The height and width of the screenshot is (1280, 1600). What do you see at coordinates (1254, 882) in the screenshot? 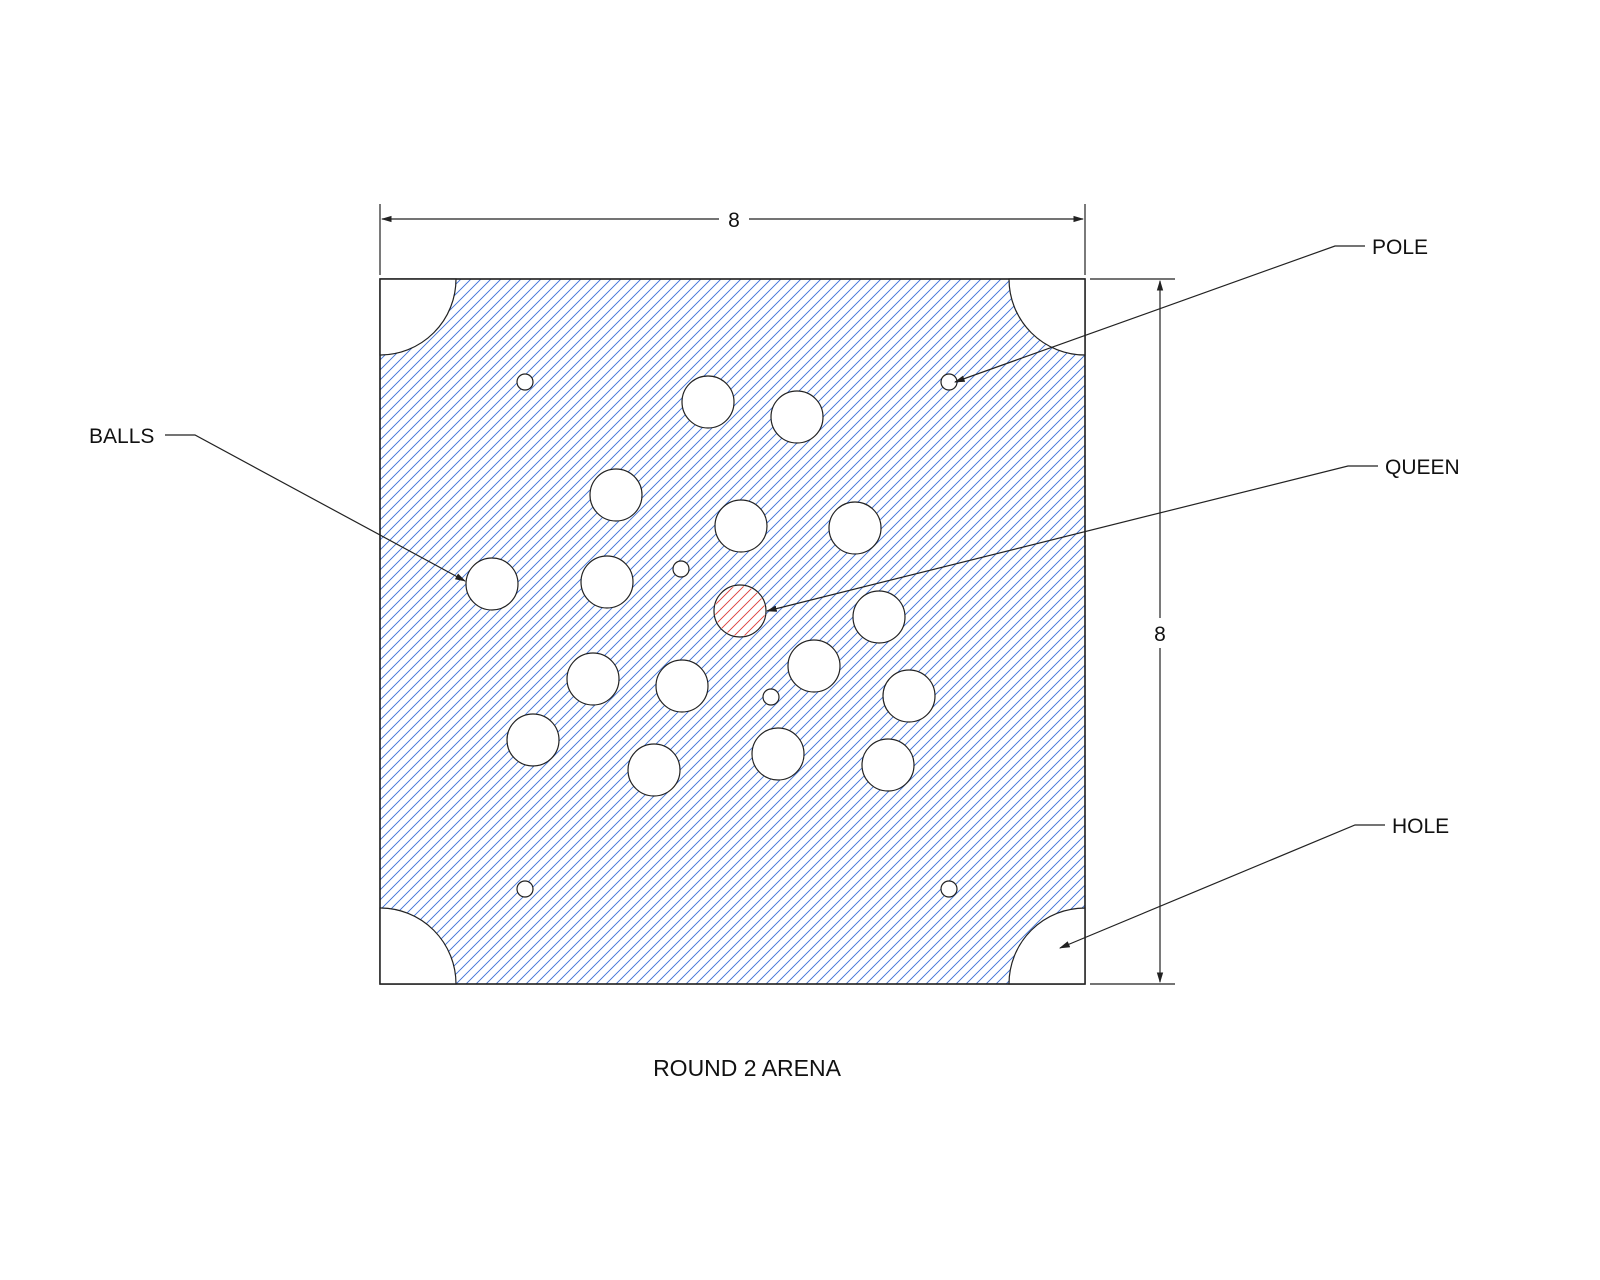
I see `leader-hole: HOLE` at bounding box center [1254, 882].